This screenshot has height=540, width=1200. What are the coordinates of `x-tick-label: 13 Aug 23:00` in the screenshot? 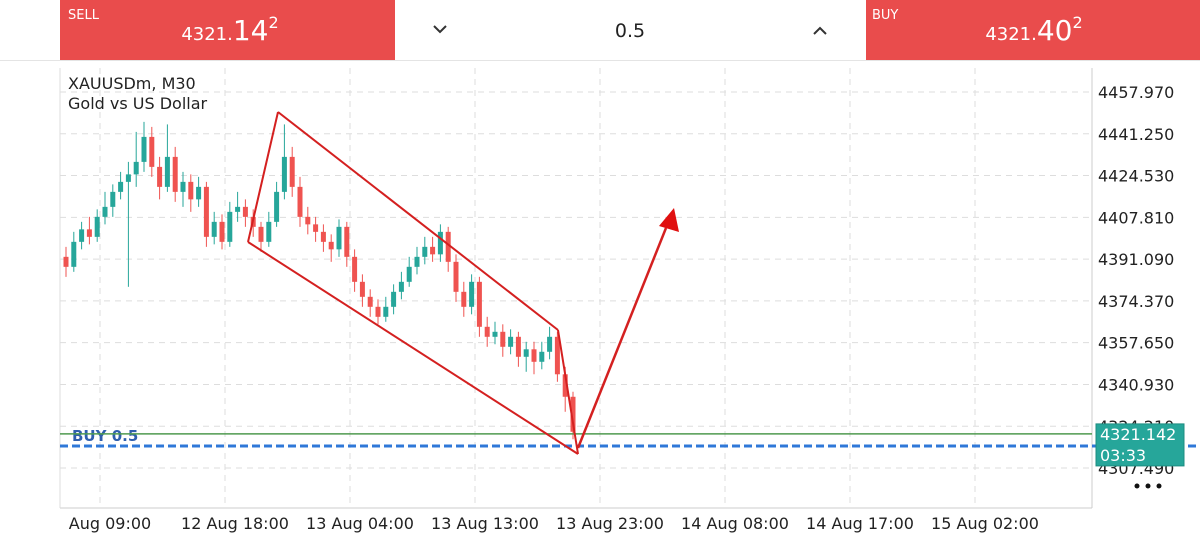 It's located at (610, 523).